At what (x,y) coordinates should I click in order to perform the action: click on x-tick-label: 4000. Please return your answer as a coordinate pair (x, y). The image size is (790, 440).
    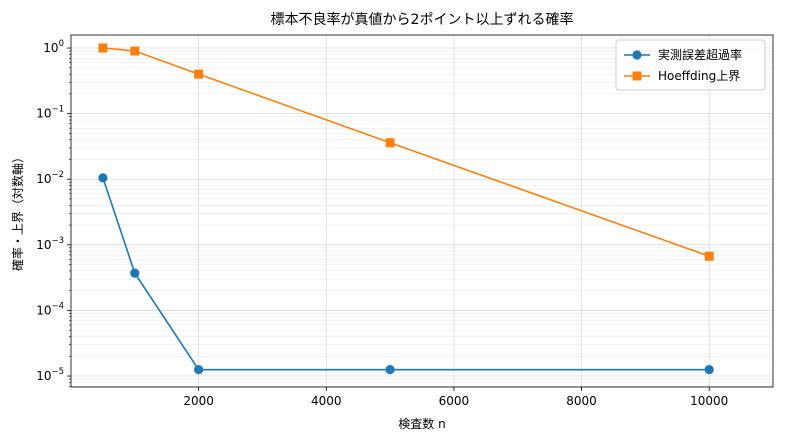
    Looking at the image, I should click on (326, 401).